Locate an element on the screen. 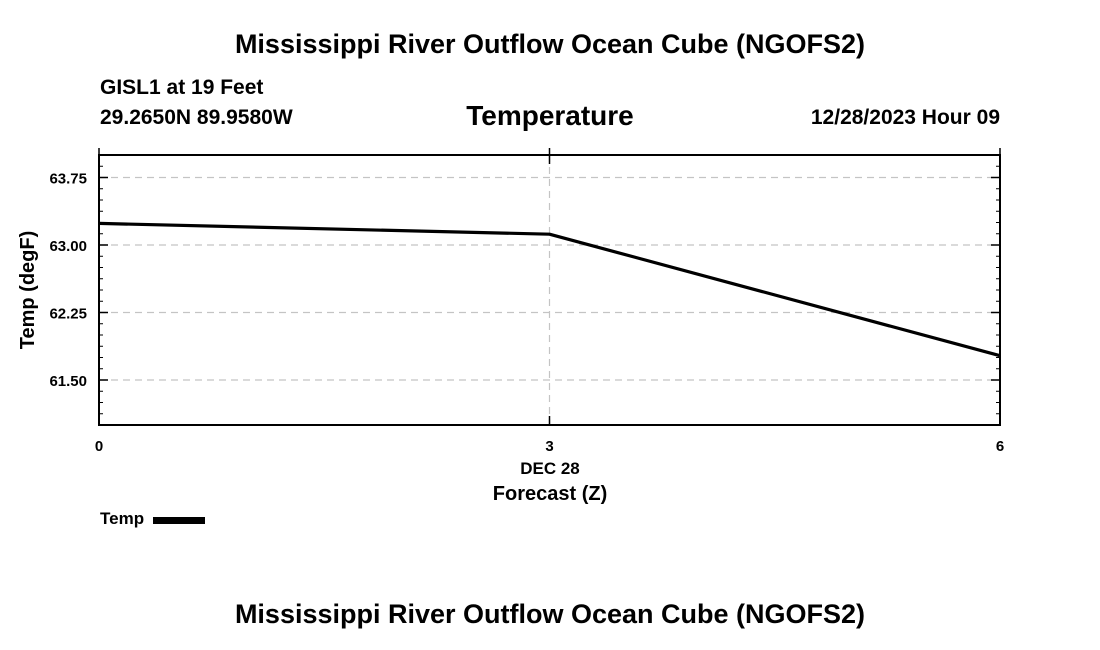  y-tick-label: 62.25 is located at coordinates (68, 314).